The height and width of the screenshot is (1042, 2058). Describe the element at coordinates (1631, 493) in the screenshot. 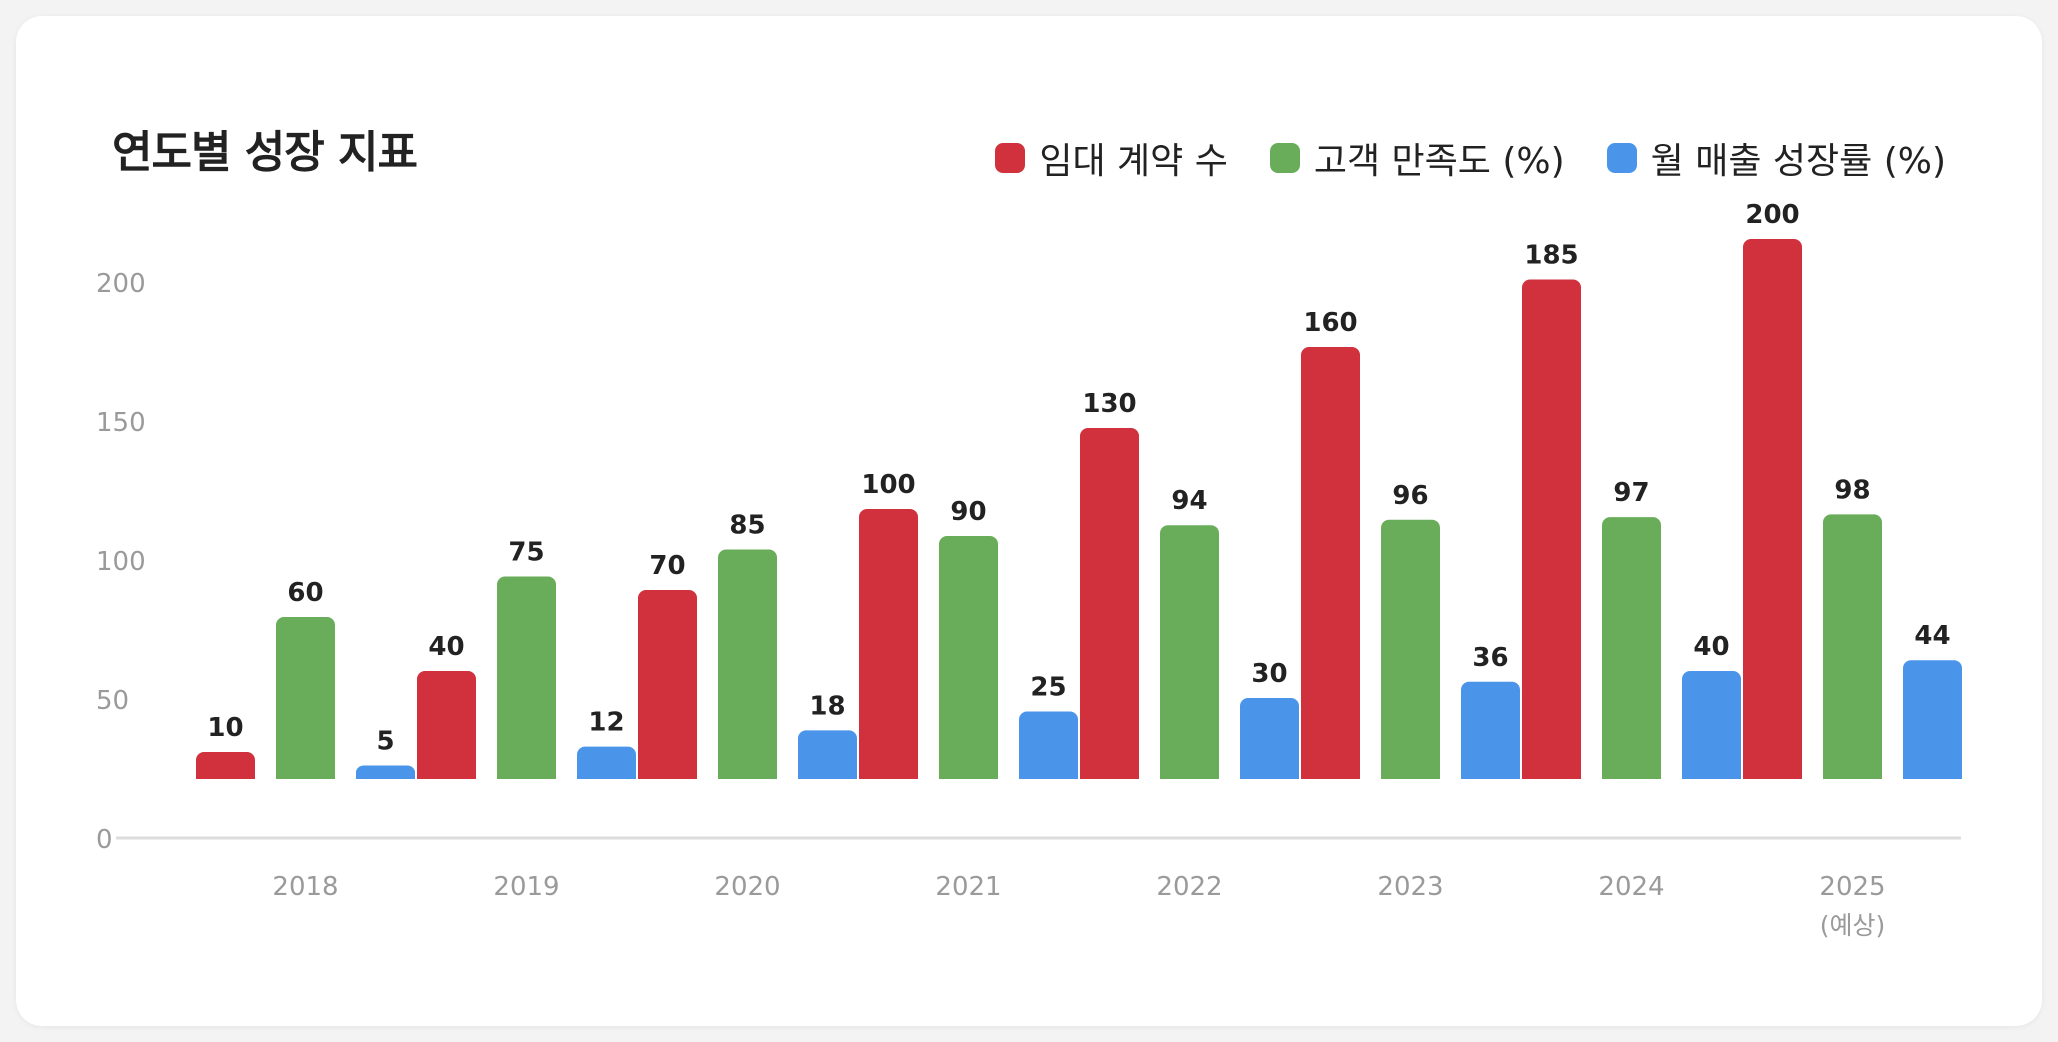

I see `data-label: 97` at that location.